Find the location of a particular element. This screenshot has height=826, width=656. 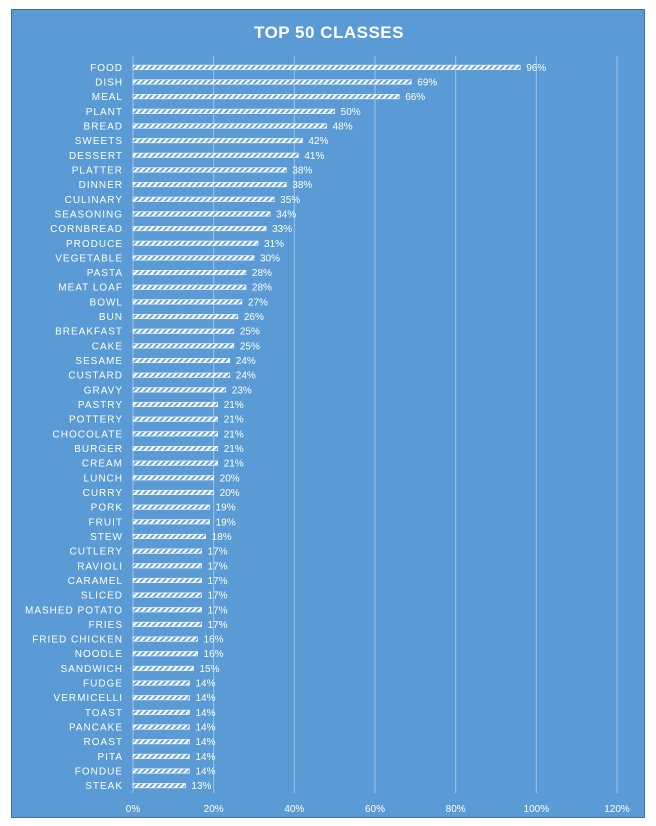

bar-stew is located at coordinates (169, 536).